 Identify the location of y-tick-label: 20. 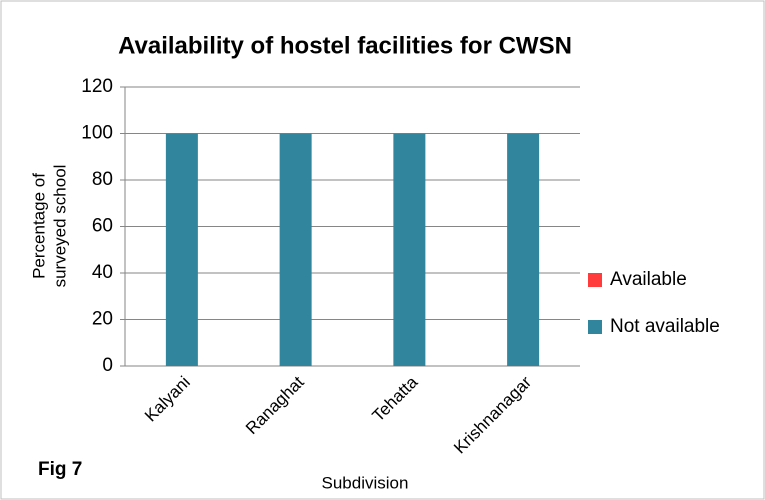
(102, 319).